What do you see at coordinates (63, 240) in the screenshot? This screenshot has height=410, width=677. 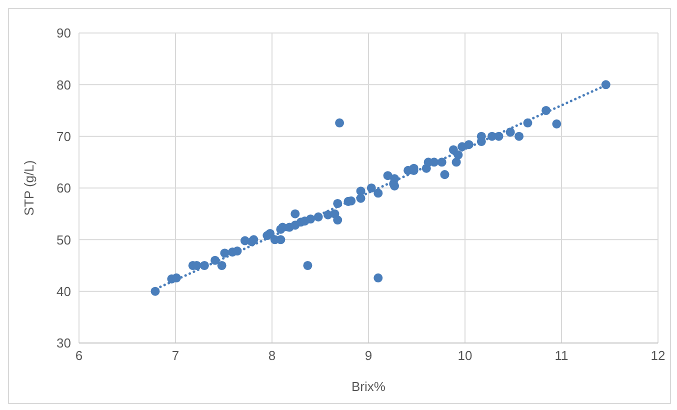 I see `y-tick-label: 50` at bounding box center [63, 240].